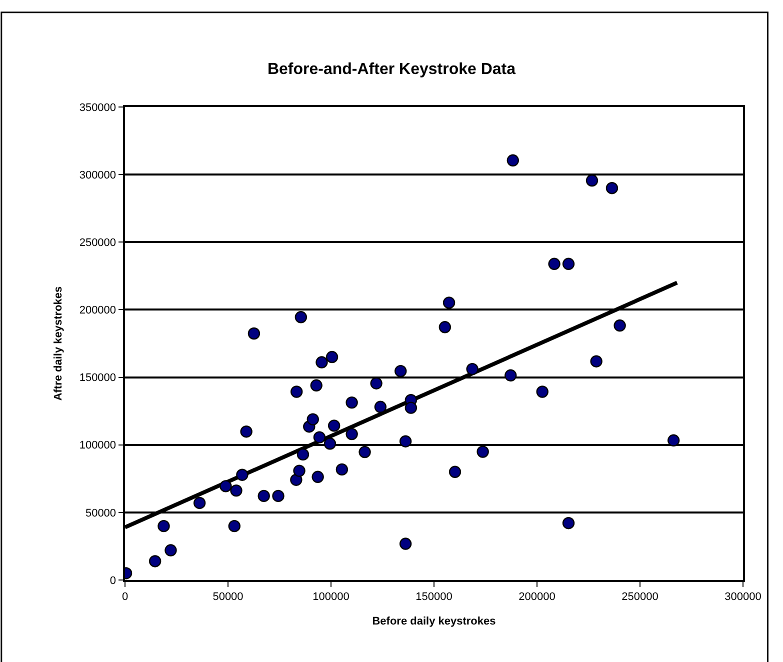 The image size is (783, 662). What do you see at coordinates (97, 378) in the screenshot?
I see `y-tick-label: 150000` at bounding box center [97, 378].